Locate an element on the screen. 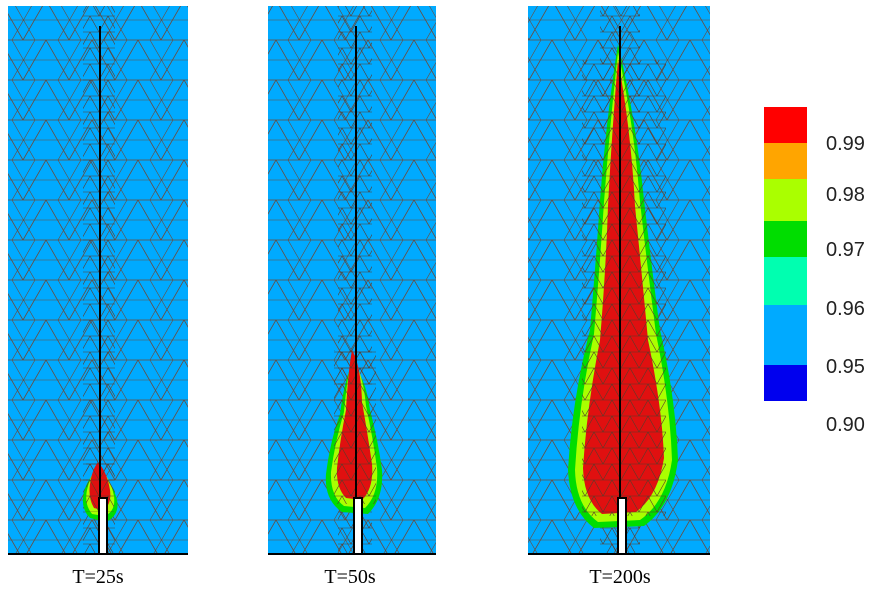 Image resolution: width=887 pixels, height=593 pixels. colorbar-legend: 0.99 0.98 0.97 0.96 0.95 0.90 is located at coordinates (814, 271).